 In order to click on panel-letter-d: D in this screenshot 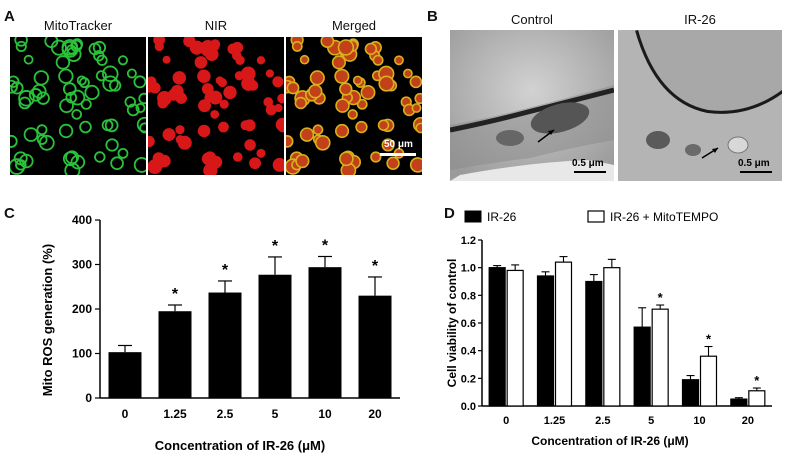, I will do `click(449, 213)`.